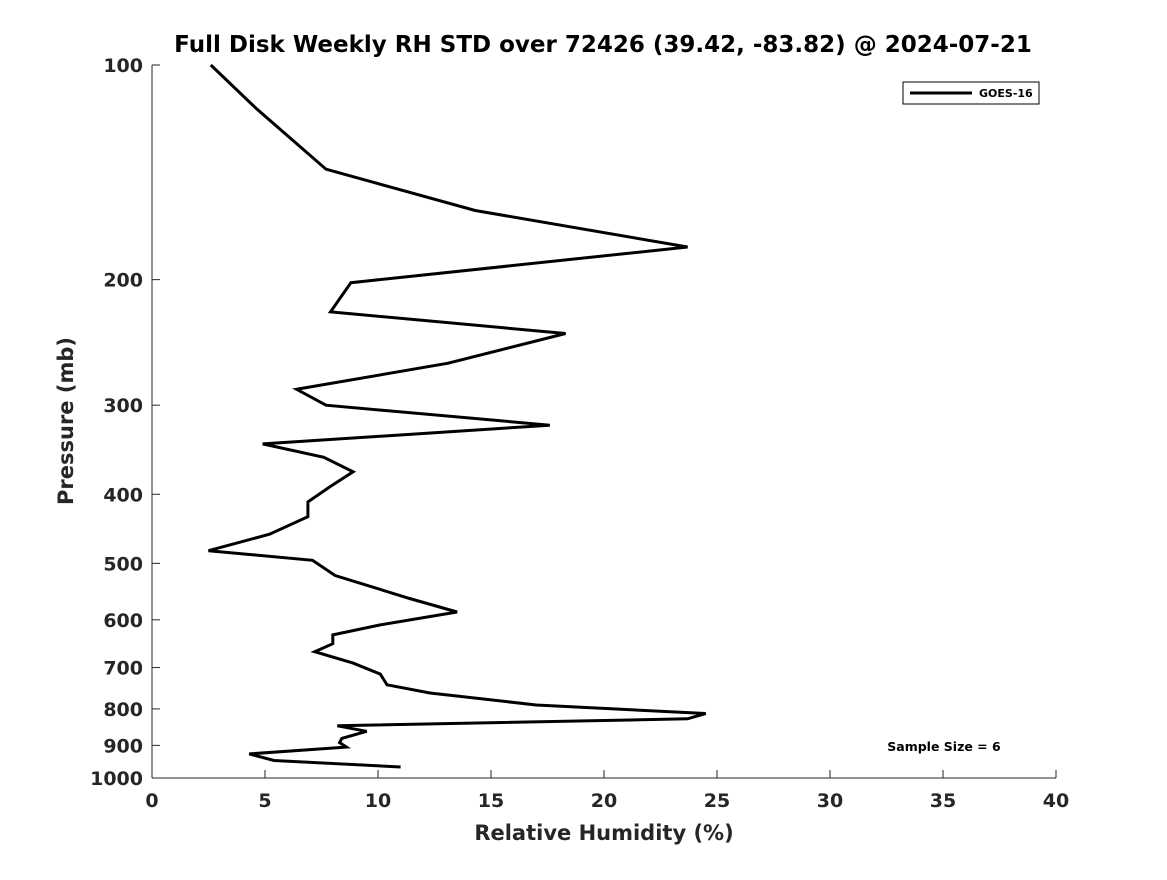 The width and height of the screenshot is (1167, 880). Describe the element at coordinates (123, 281) in the screenshot. I see `y-tick-label: 200` at that location.